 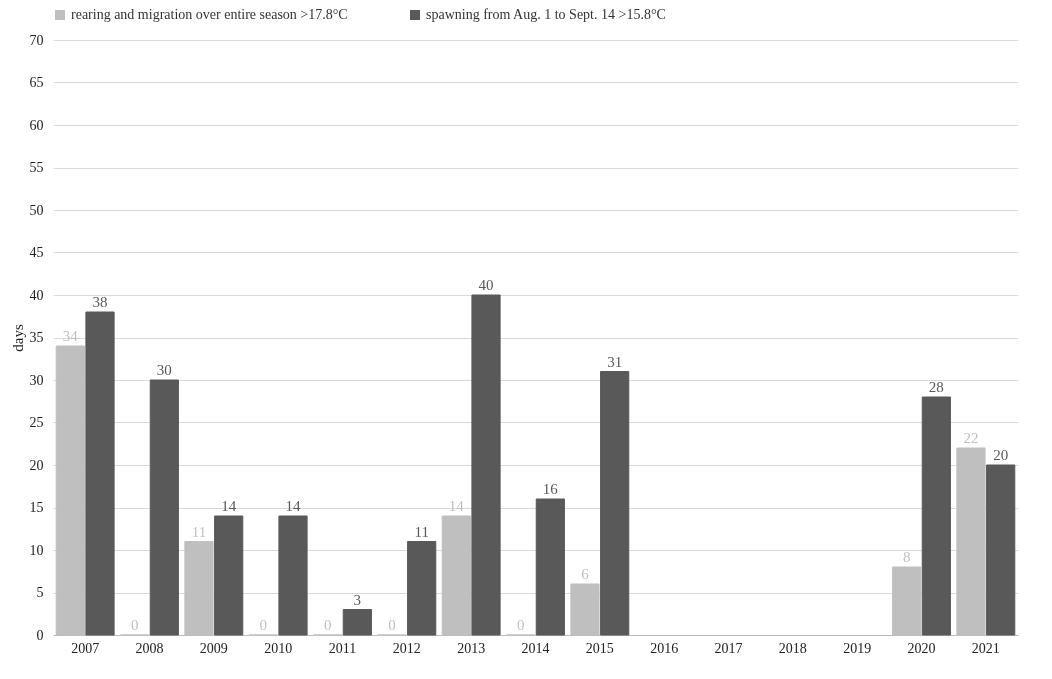 What do you see at coordinates (213, 648) in the screenshot?
I see `x-tick-label: 2009` at bounding box center [213, 648].